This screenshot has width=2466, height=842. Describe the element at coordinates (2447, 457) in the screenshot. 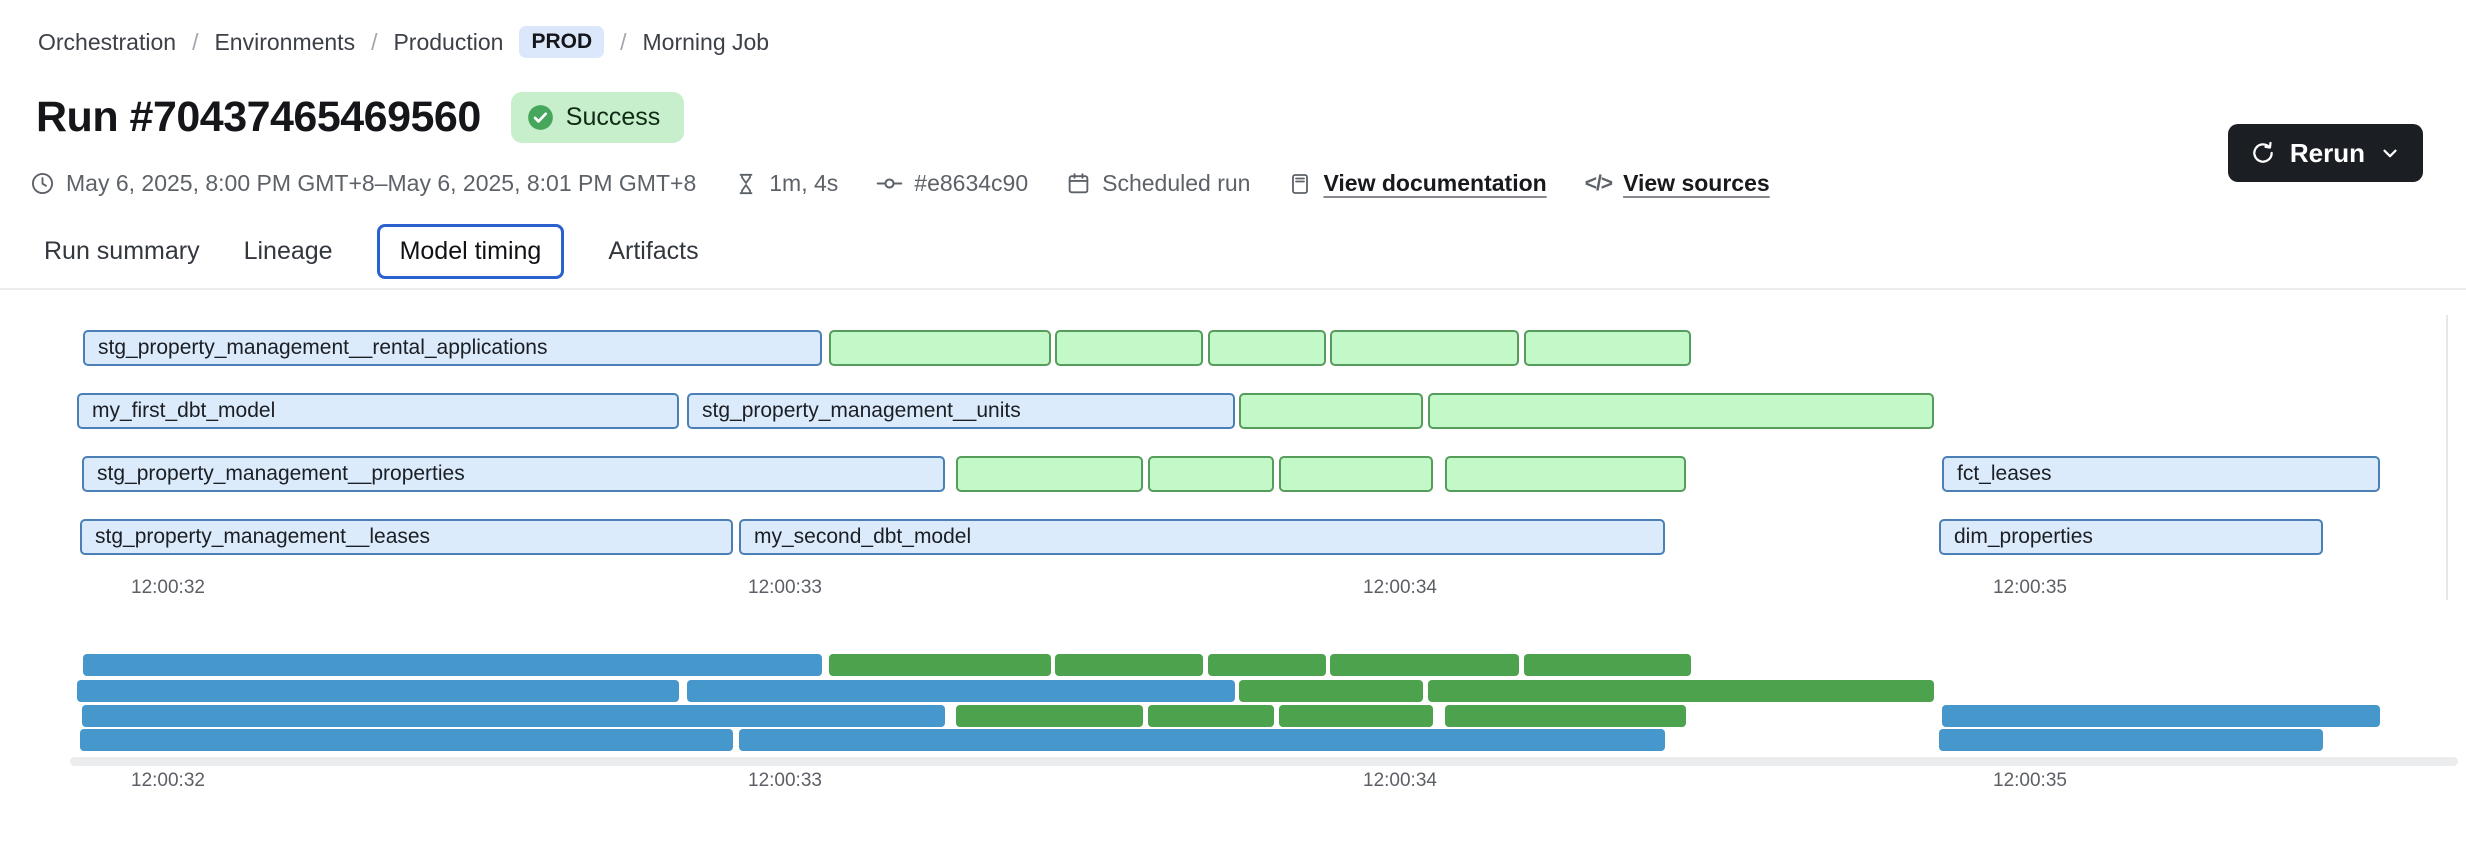

I see `chart-right-edge` at that location.